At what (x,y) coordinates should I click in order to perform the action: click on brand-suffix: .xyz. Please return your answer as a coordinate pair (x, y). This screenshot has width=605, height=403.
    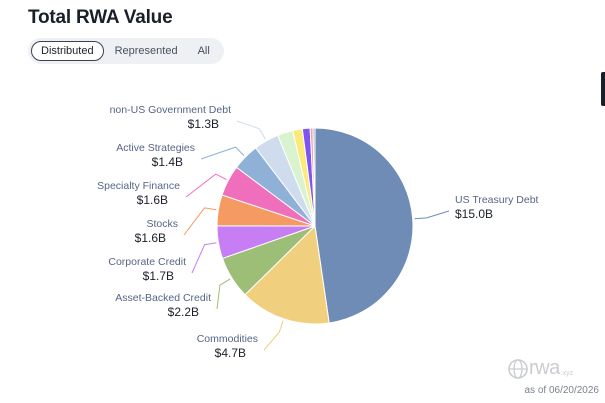
    Looking at the image, I should click on (567, 373).